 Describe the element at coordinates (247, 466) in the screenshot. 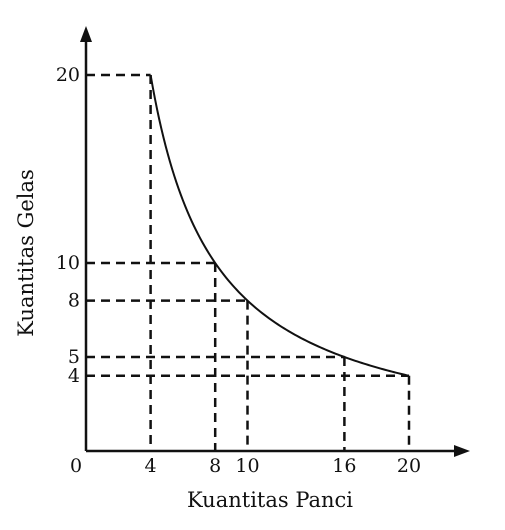

I see `x-tick-label-10: 10` at that location.